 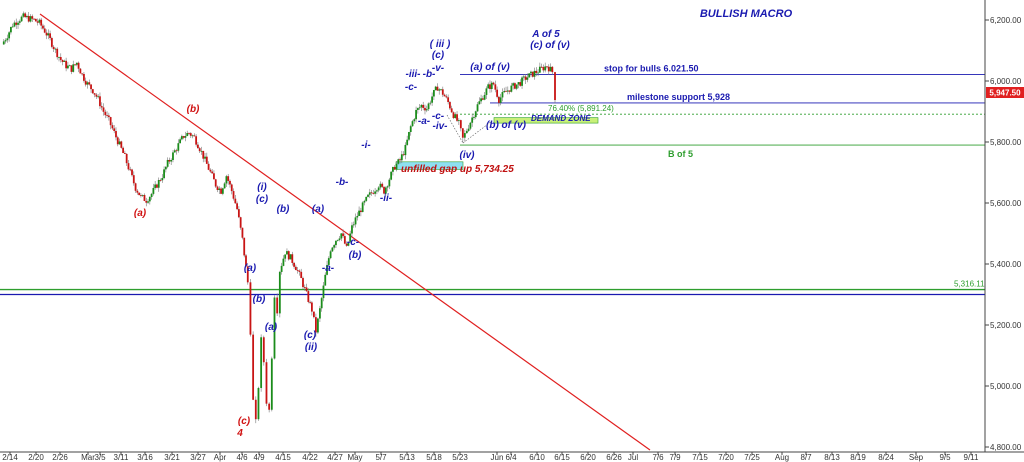 What do you see at coordinates (441, 126) in the screenshot?
I see `wave-label: -iv-` at bounding box center [441, 126].